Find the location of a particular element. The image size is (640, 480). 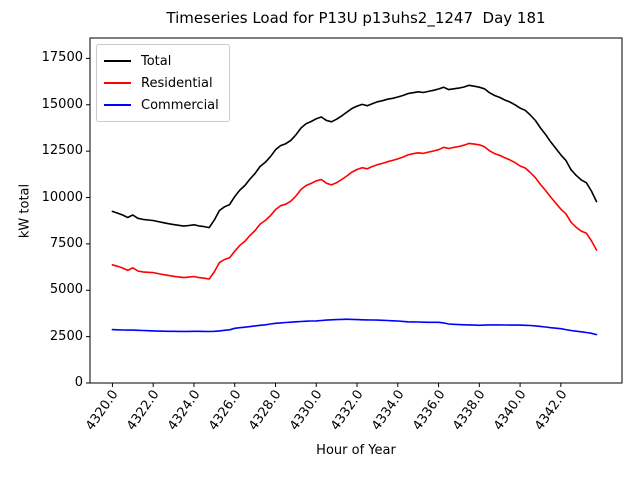

legend-item-commercial: Commercial is located at coordinates (161, 105).